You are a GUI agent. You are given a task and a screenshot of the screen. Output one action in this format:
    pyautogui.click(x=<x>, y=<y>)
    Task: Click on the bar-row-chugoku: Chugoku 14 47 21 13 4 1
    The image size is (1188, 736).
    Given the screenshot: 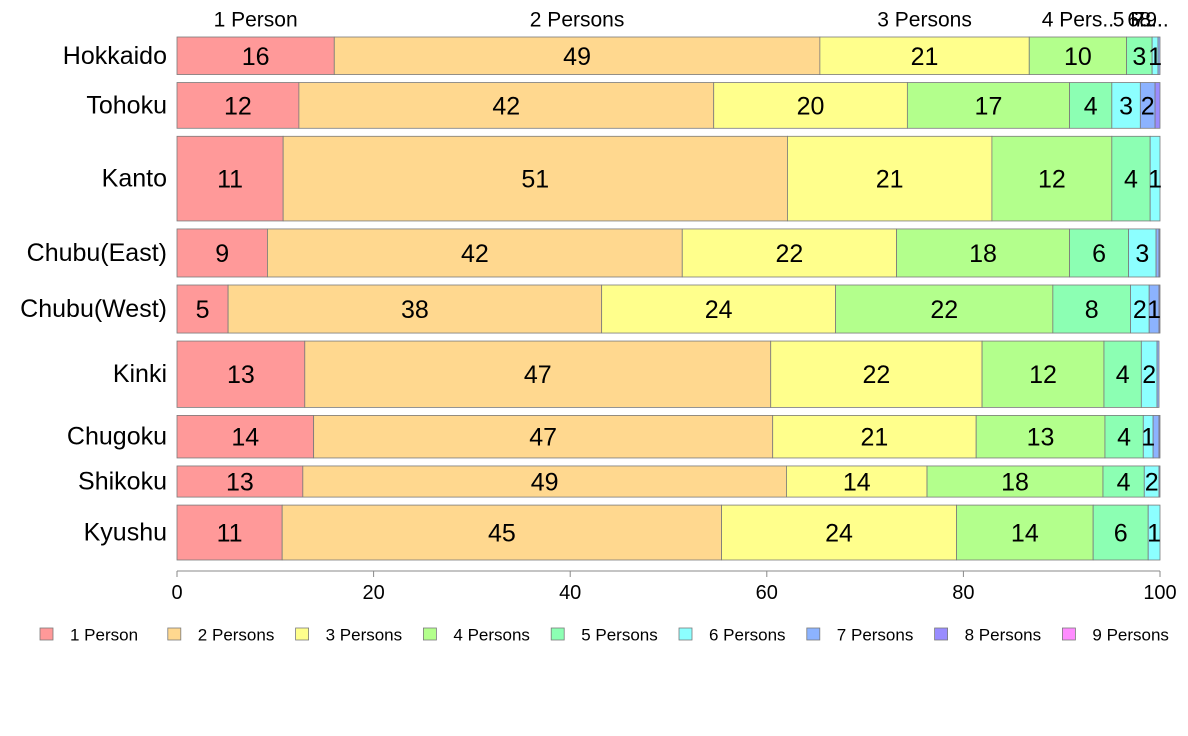 What is the action you would take?
    pyautogui.click(x=614, y=437)
    